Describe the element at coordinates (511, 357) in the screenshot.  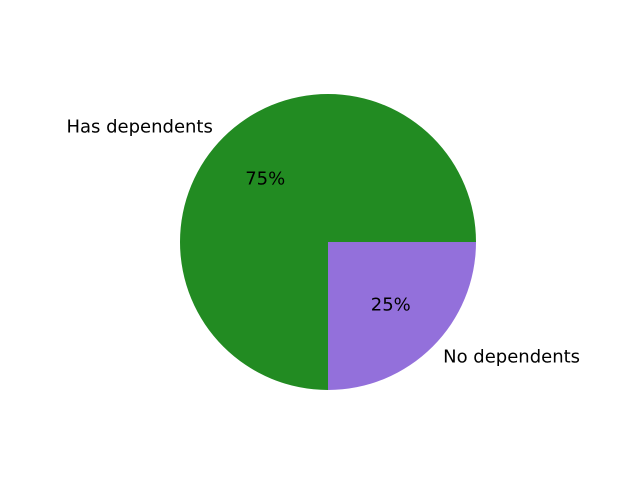
I see `slice-label-no-dependents: No dependents` at that location.